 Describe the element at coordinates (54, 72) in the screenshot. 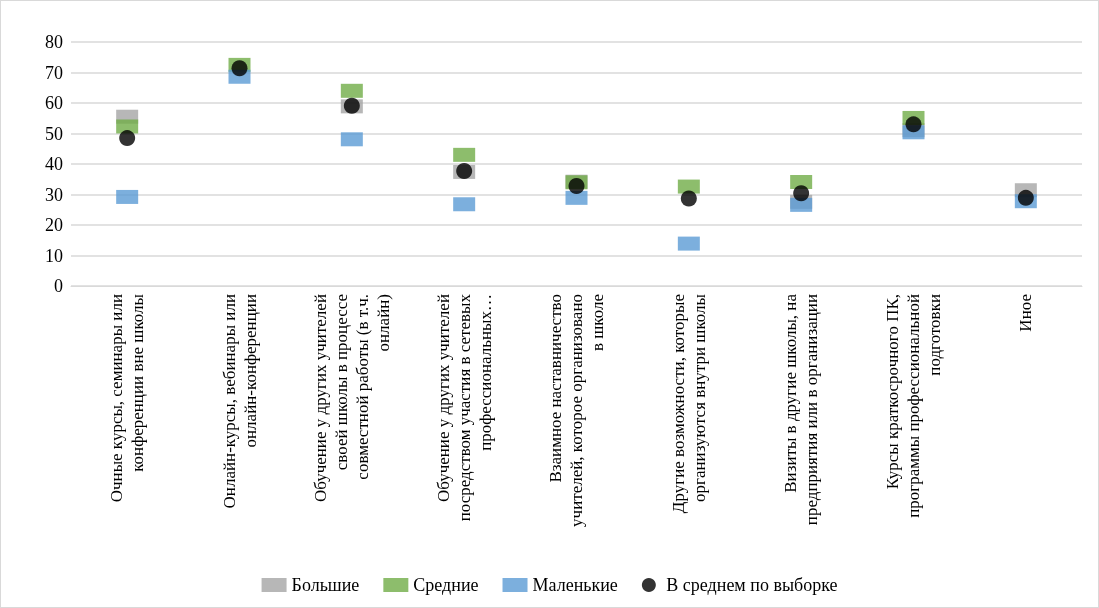

I see `y-tick-label: 70` at that location.